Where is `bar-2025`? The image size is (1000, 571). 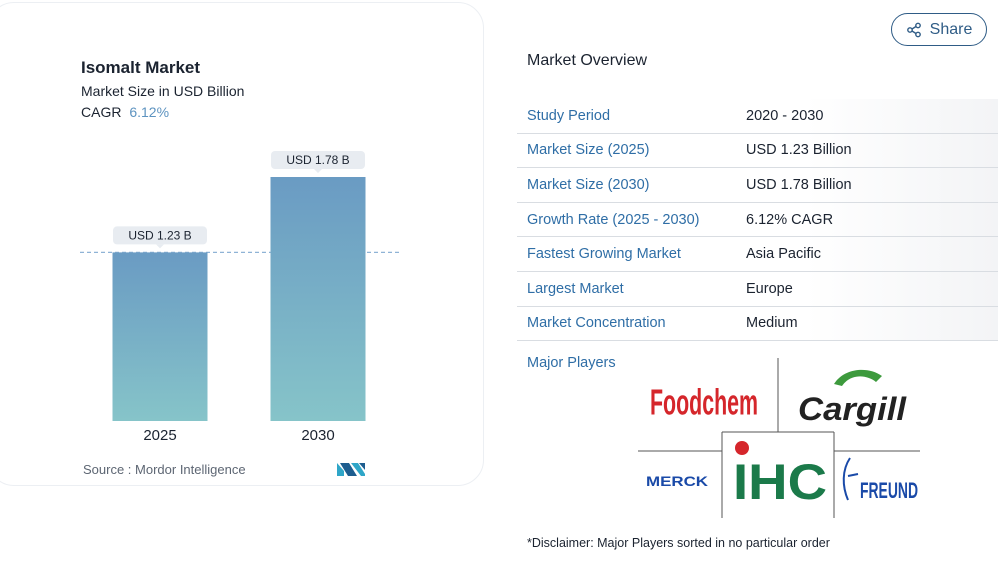
bar-2025 is located at coordinates (160, 336).